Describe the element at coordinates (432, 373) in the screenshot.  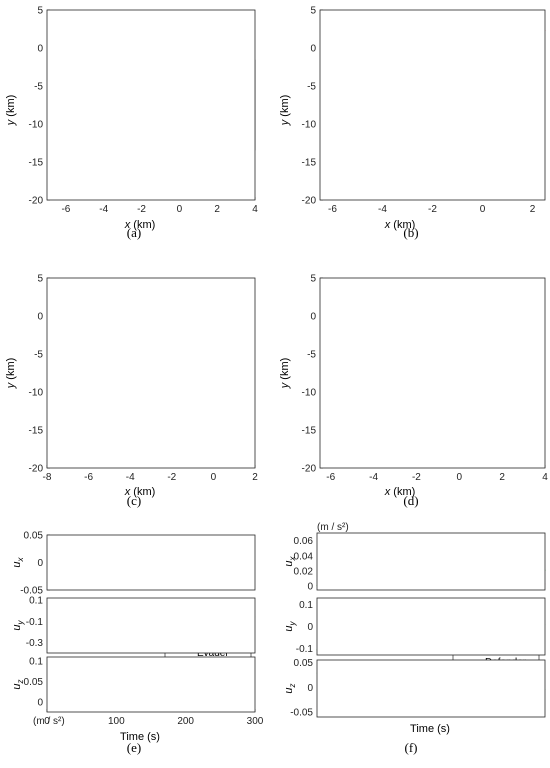
I see `plot-area-d` at that location.